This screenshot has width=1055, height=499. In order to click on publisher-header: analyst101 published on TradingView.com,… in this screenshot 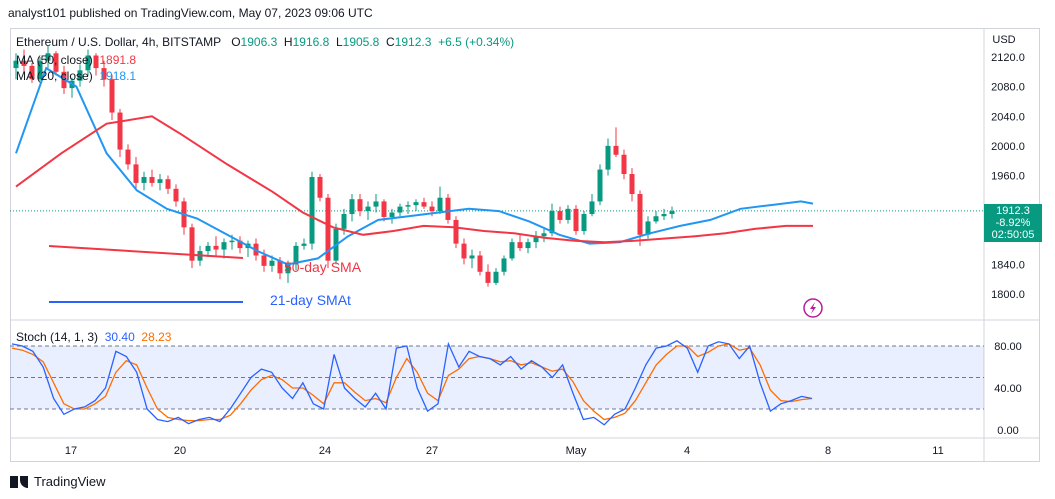, I will do `click(190, 13)`.